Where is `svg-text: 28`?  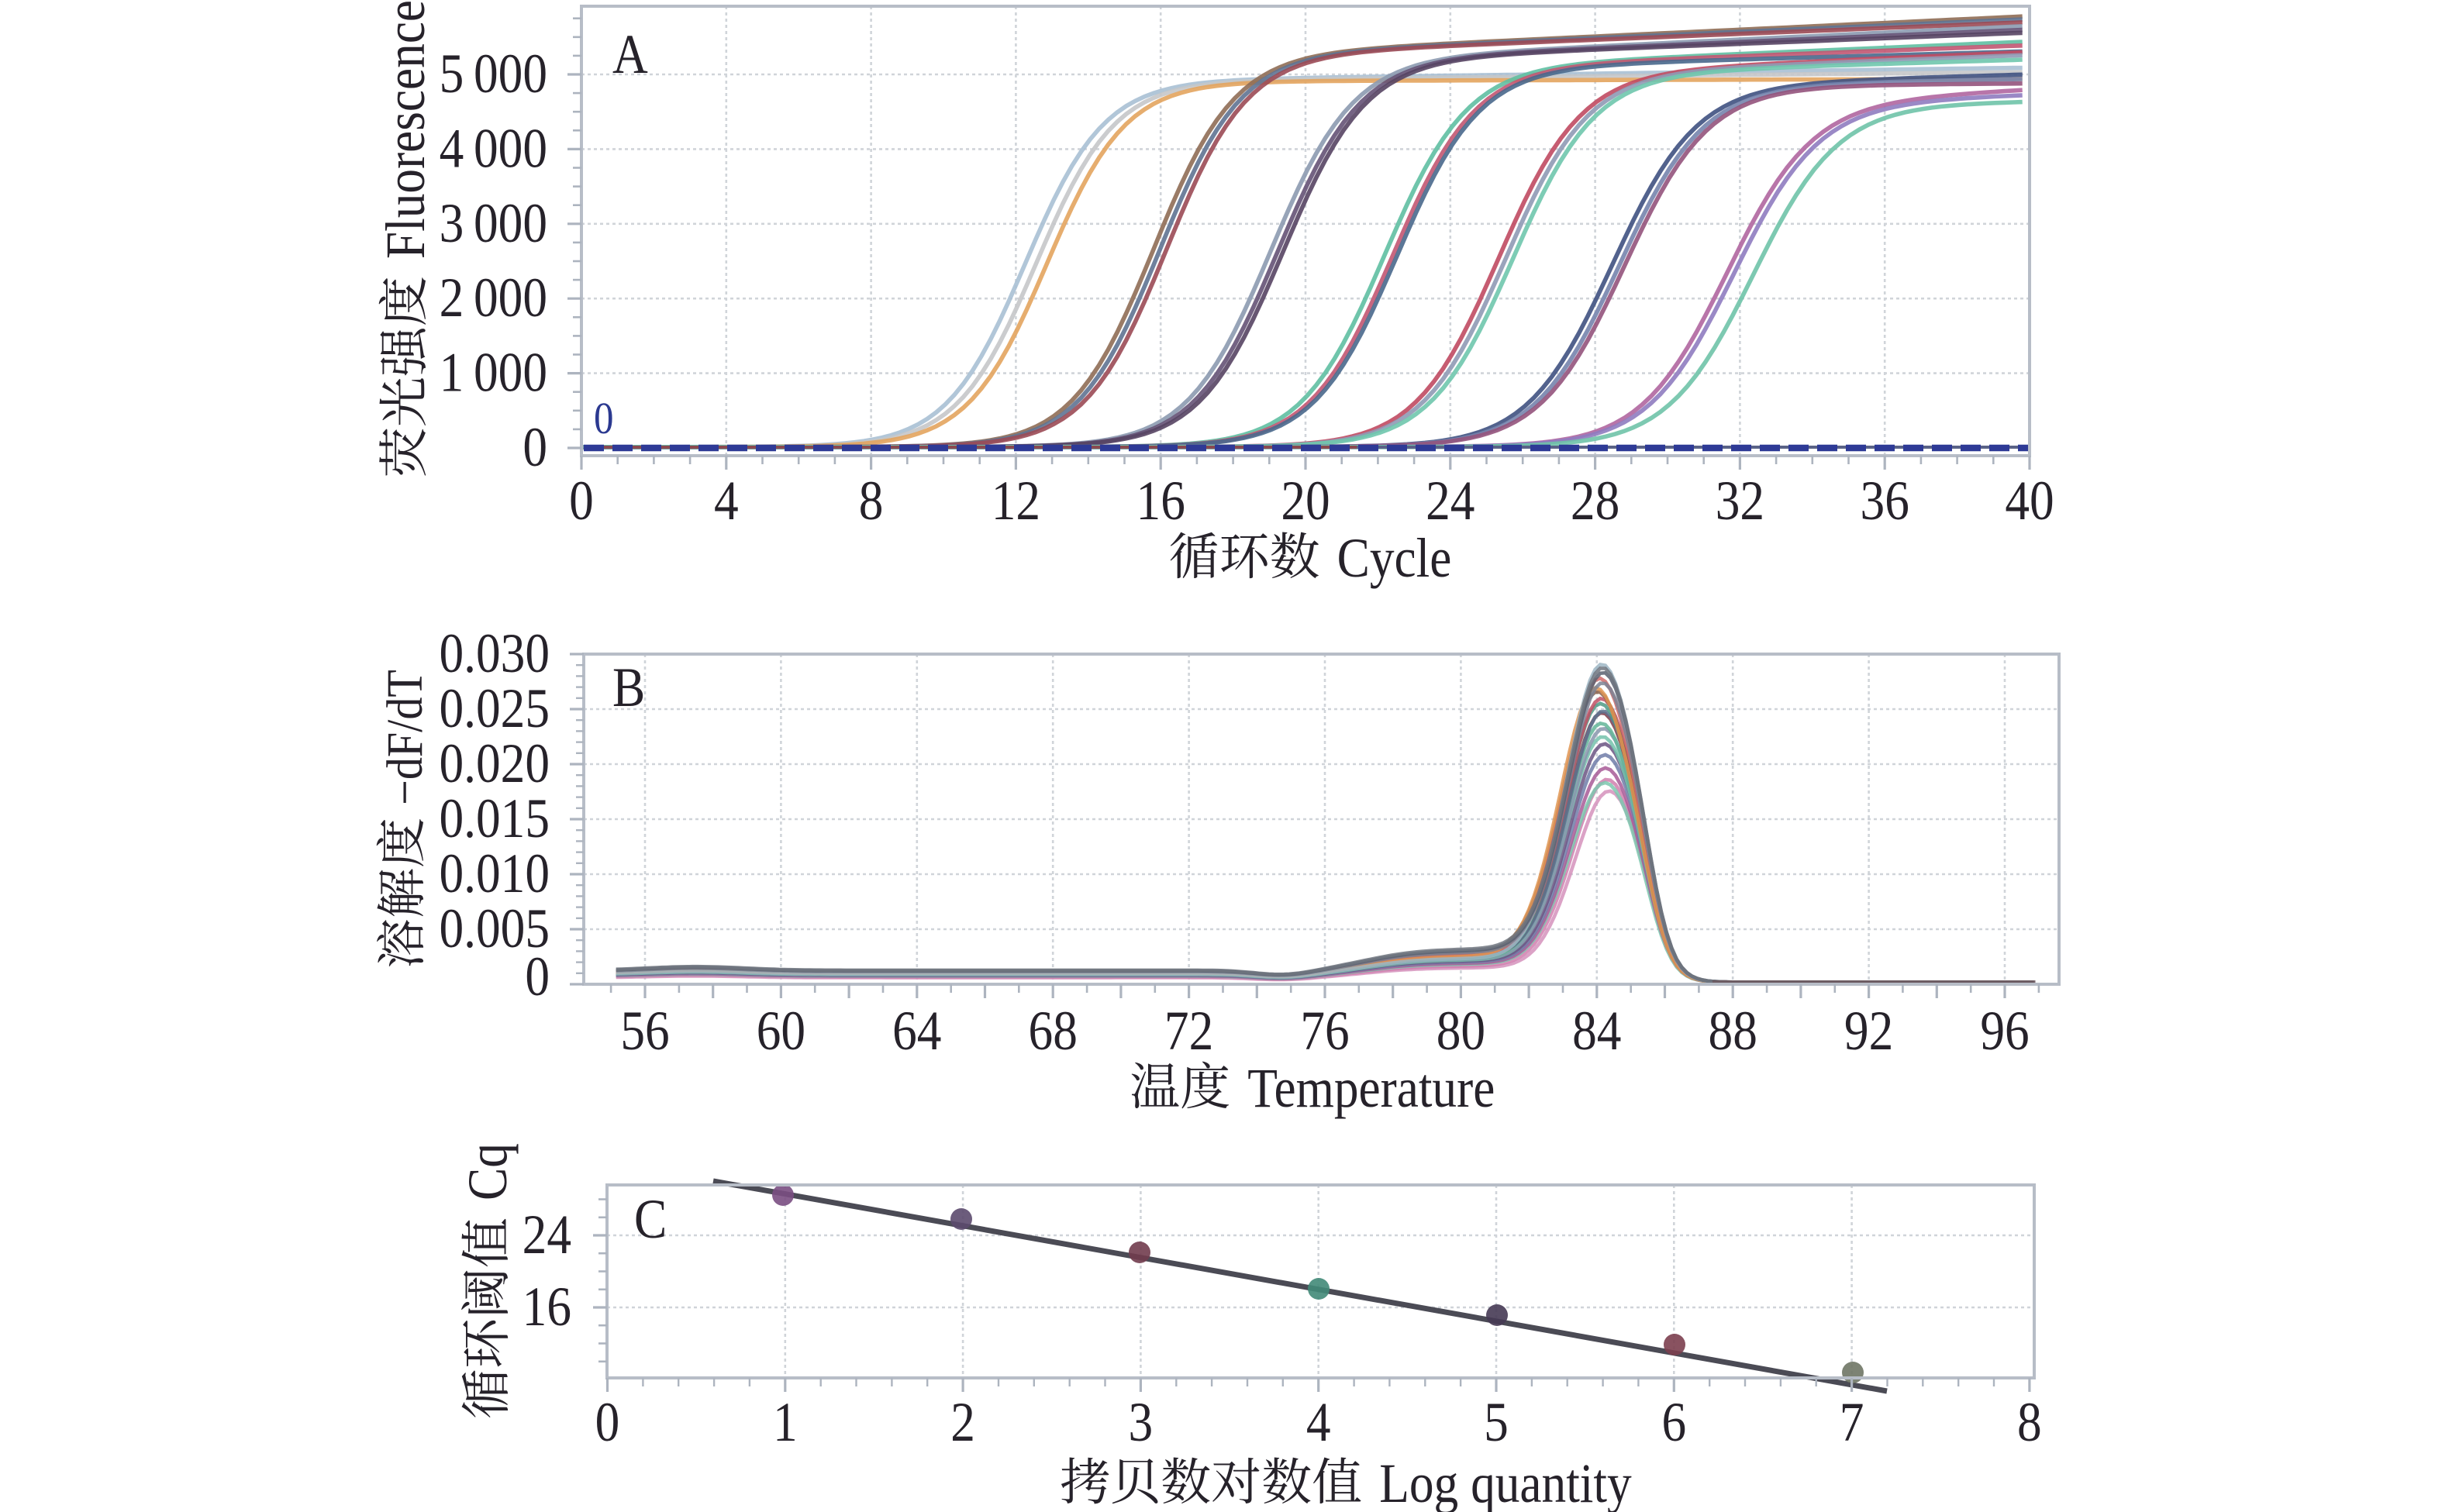 svg-text: 28 is located at coordinates (1595, 501).